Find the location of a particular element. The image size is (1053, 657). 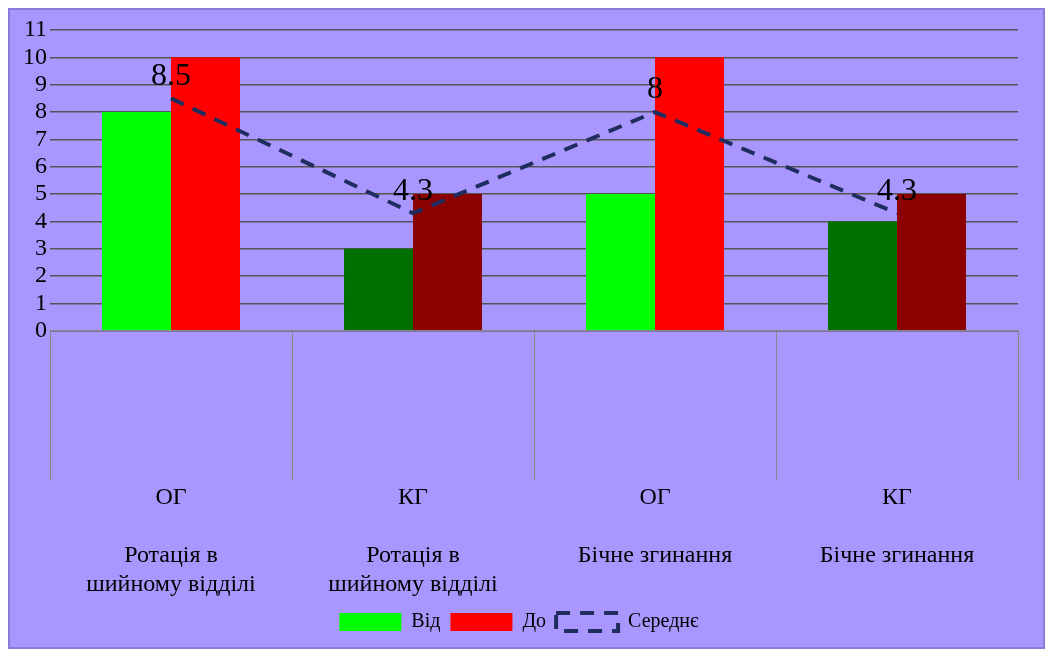

data-label: 8.5 is located at coordinates (171, 73).